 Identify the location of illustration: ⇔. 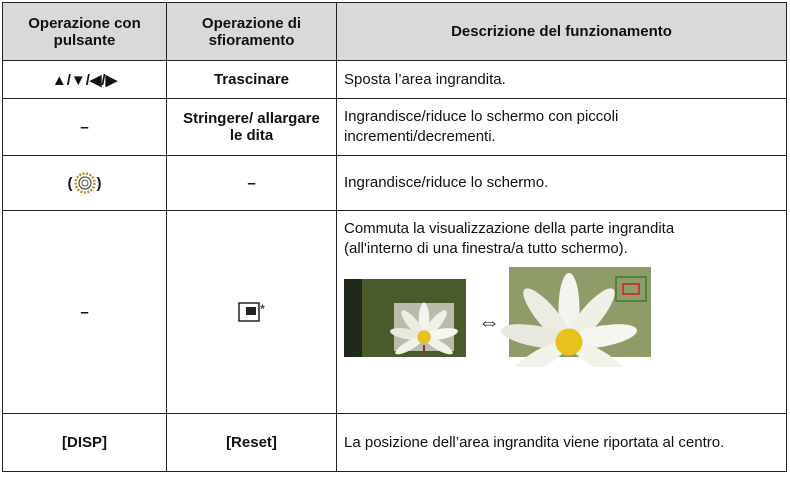
(497, 317).